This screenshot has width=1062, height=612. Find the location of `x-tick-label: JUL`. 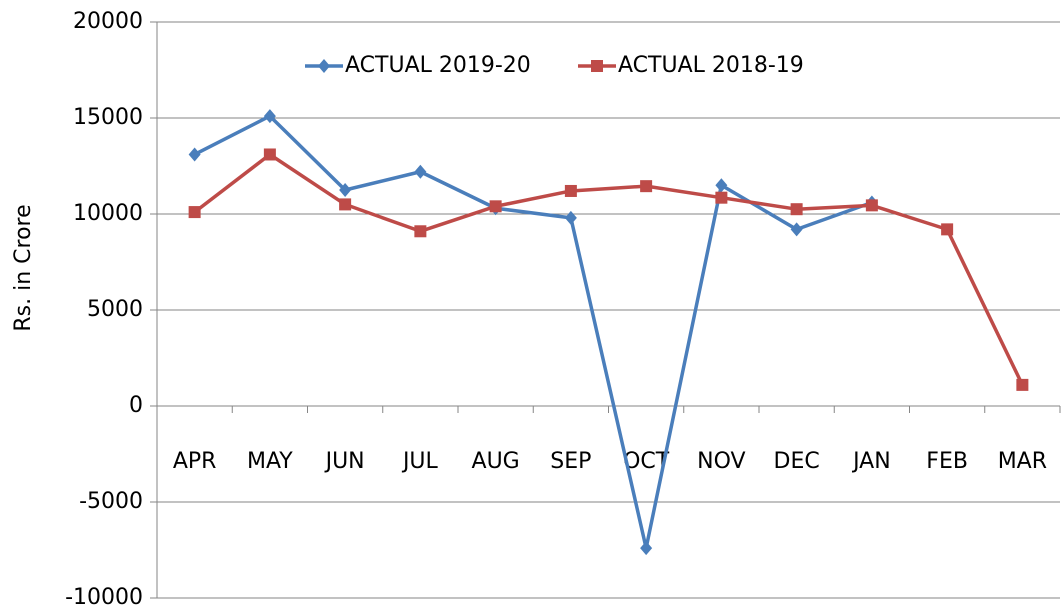

x-tick-label: JUL is located at coordinates (420, 461).